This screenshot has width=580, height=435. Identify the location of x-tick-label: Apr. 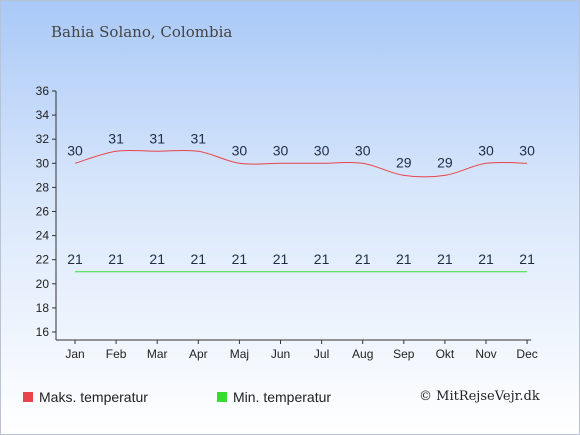
(198, 354).